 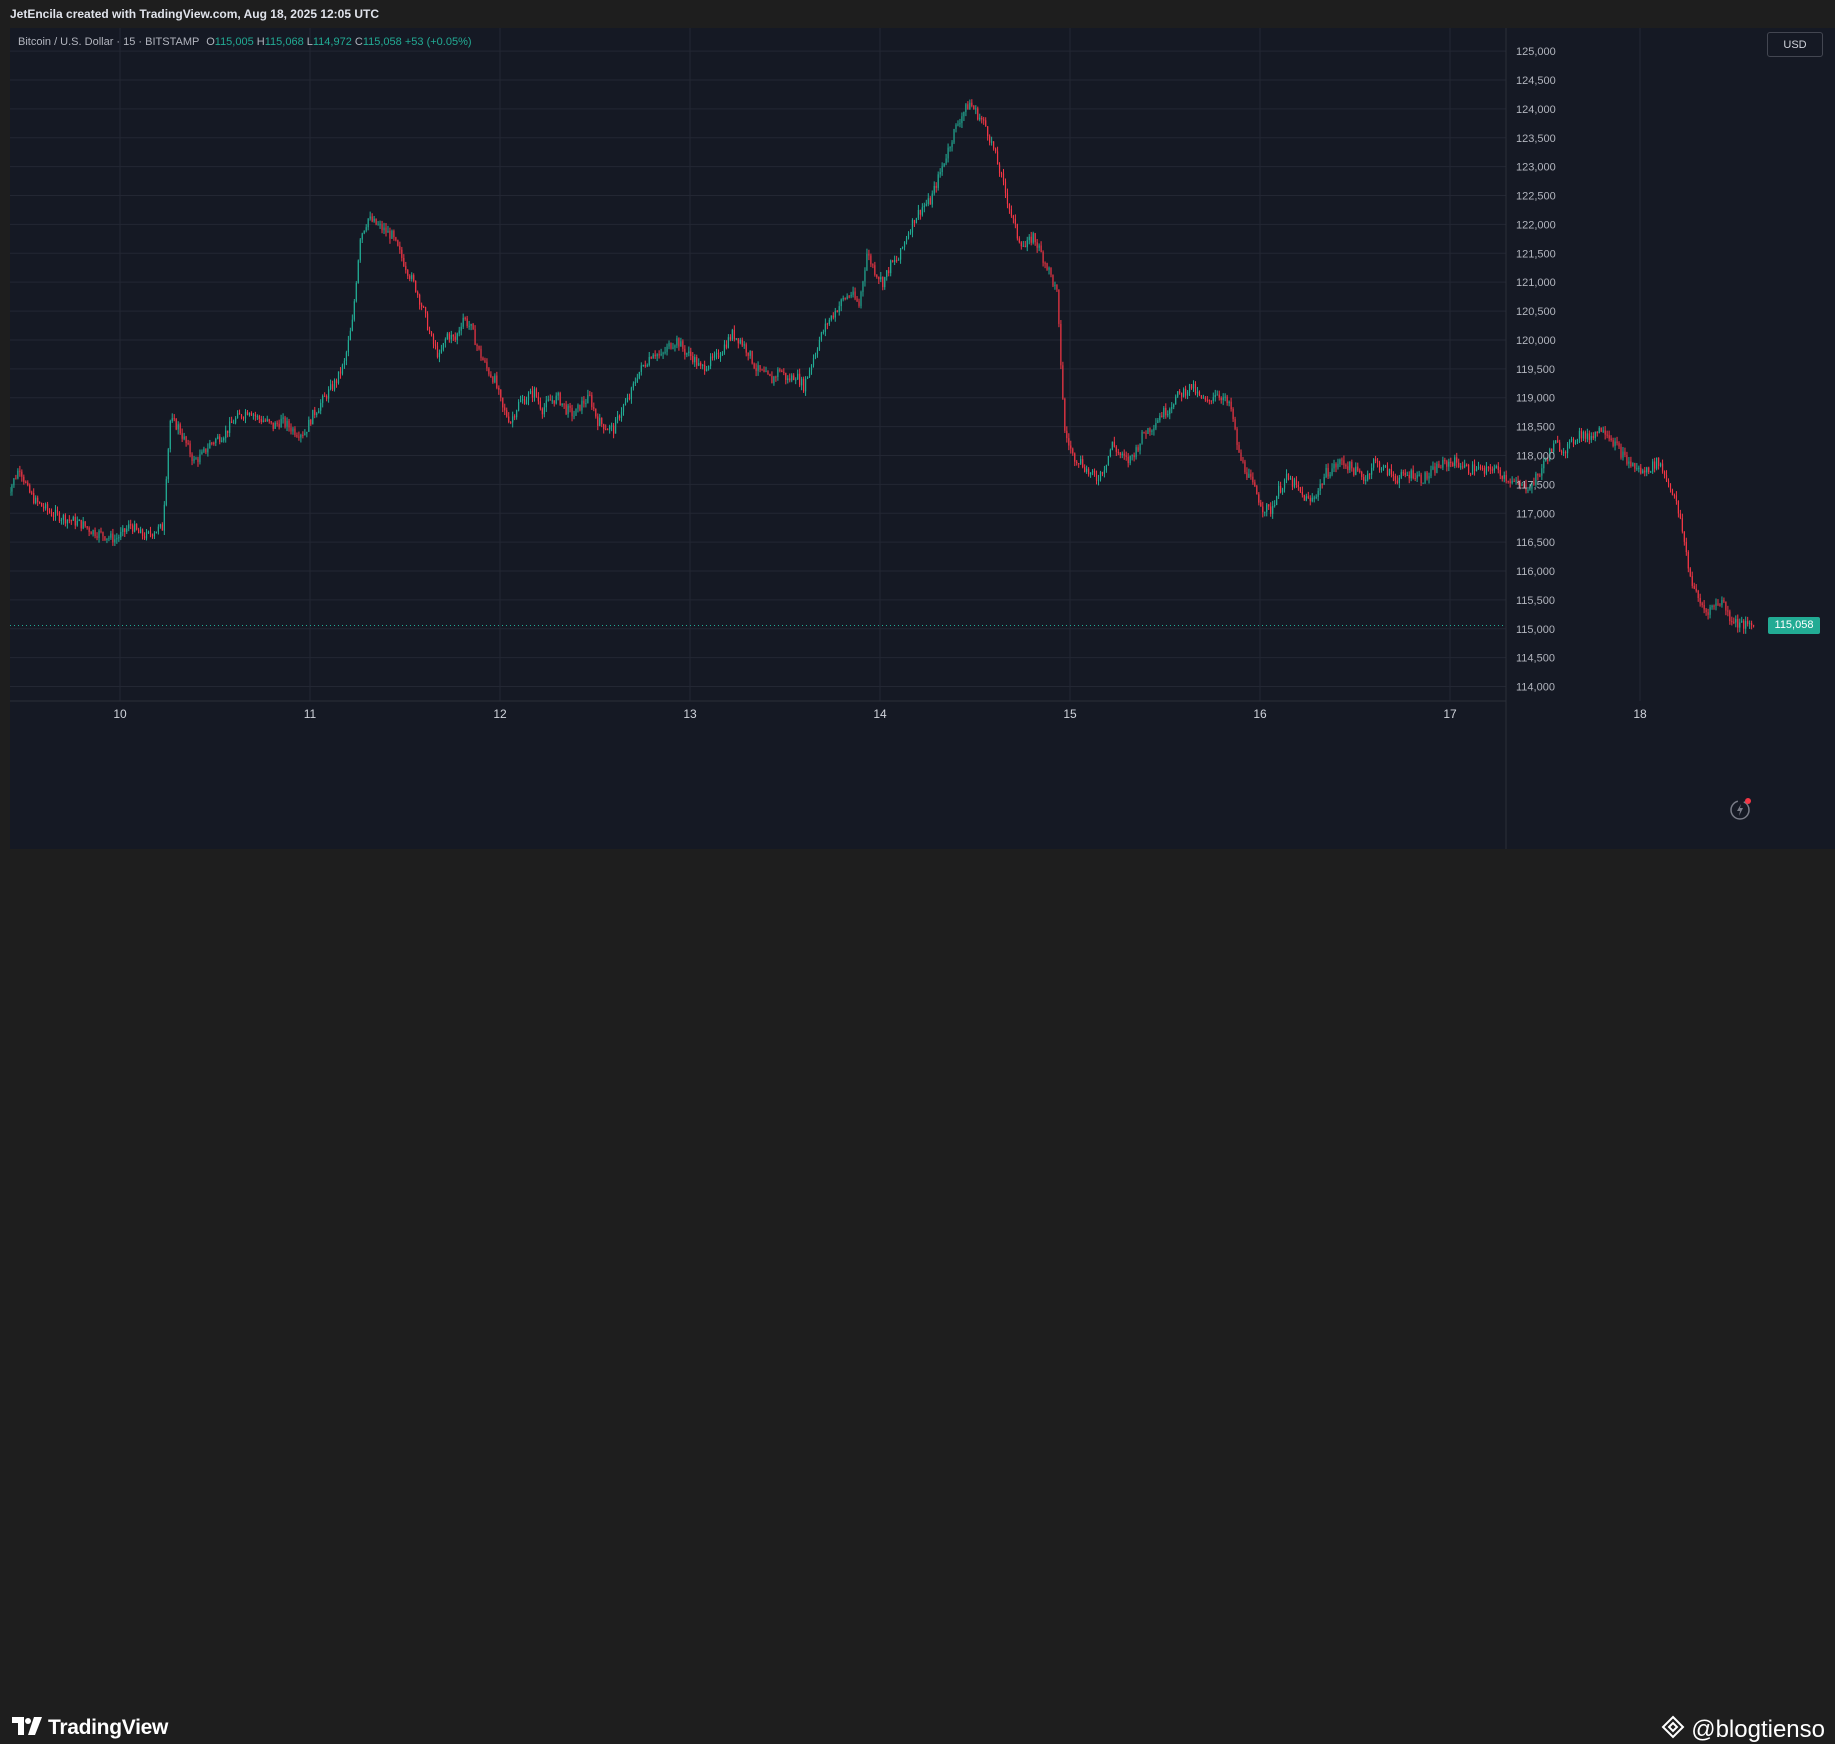 I want to click on price-tick-label: 120,000, so click(x=1536, y=341).